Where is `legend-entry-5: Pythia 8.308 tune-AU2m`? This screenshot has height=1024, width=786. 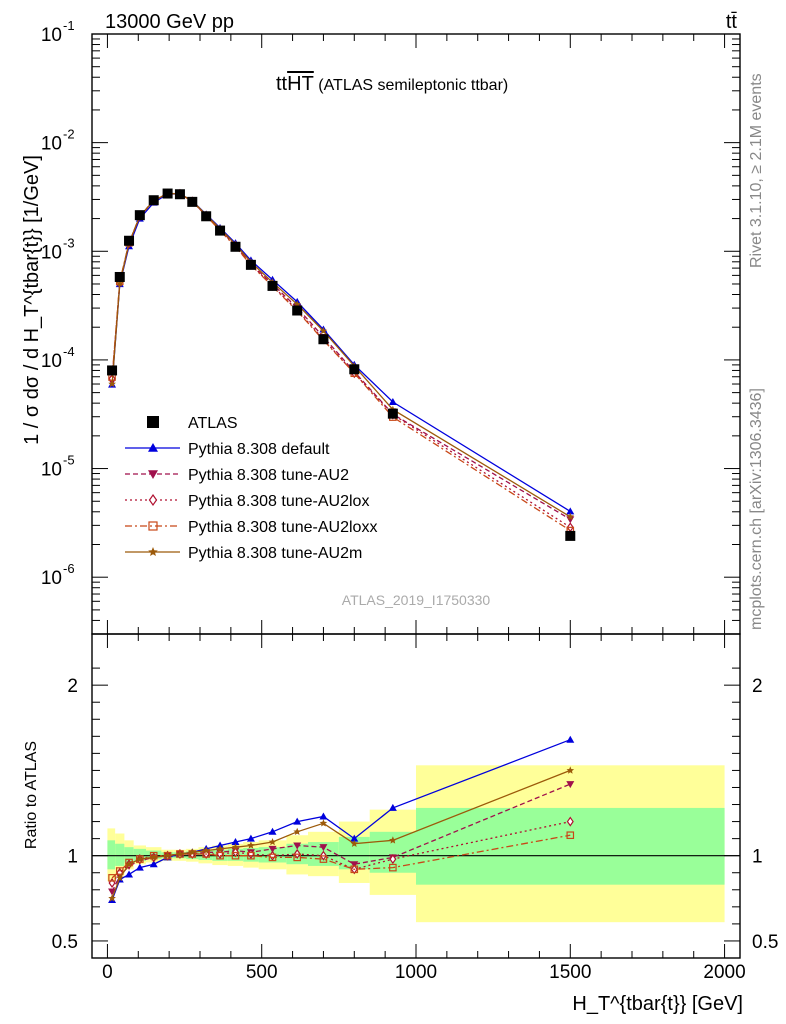
legend-entry-5: Pythia 8.308 tune-AU2m is located at coordinates (243, 553).